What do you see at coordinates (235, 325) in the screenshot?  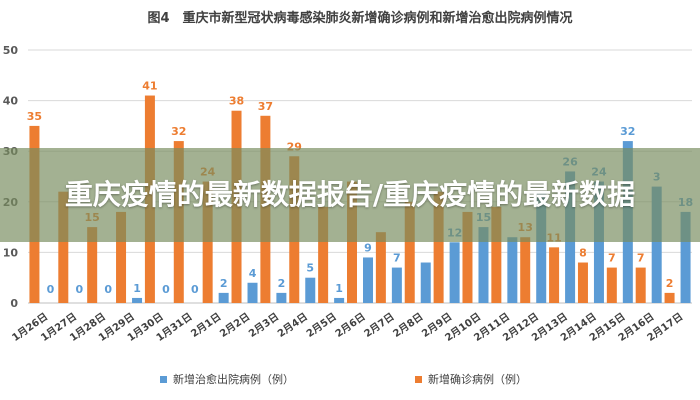 I see `x-tick-label: 2月2日` at bounding box center [235, 325].